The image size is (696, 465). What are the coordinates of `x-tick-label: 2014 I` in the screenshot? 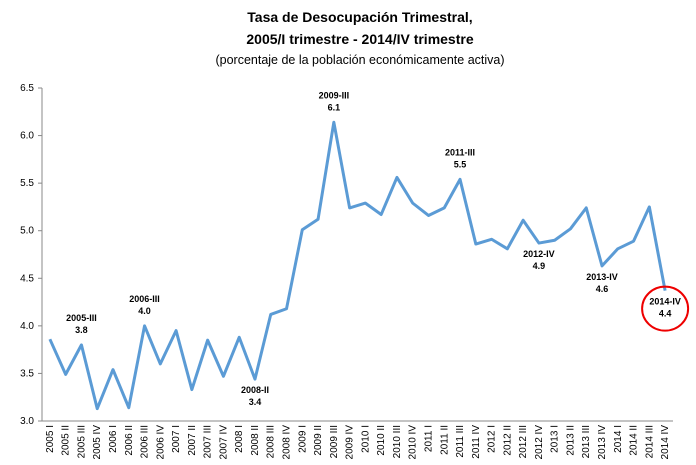 It's located at (618, 439).